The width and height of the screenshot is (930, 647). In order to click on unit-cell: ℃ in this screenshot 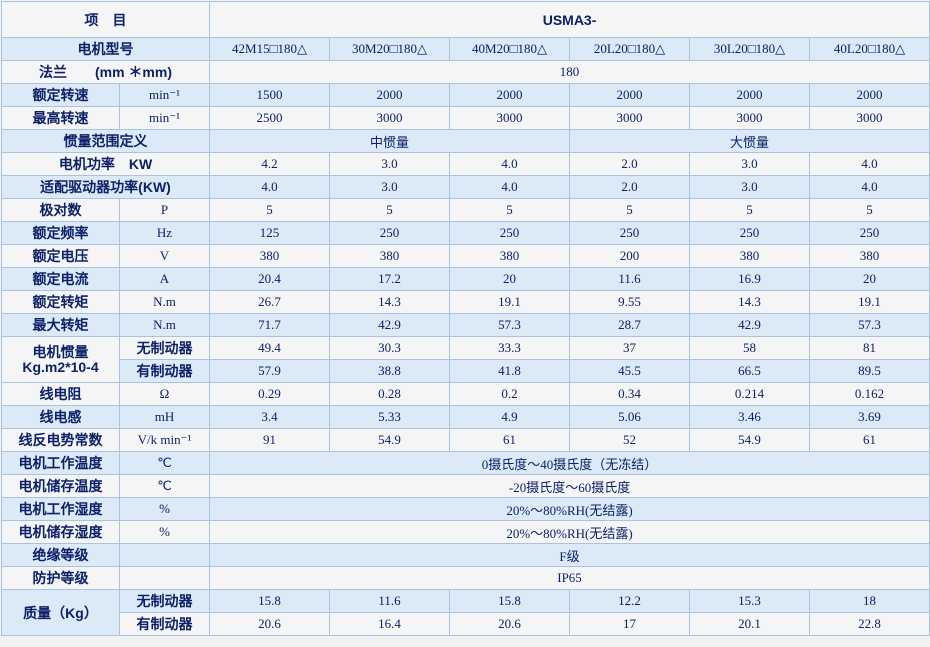, I will do `click(164, 486)`.